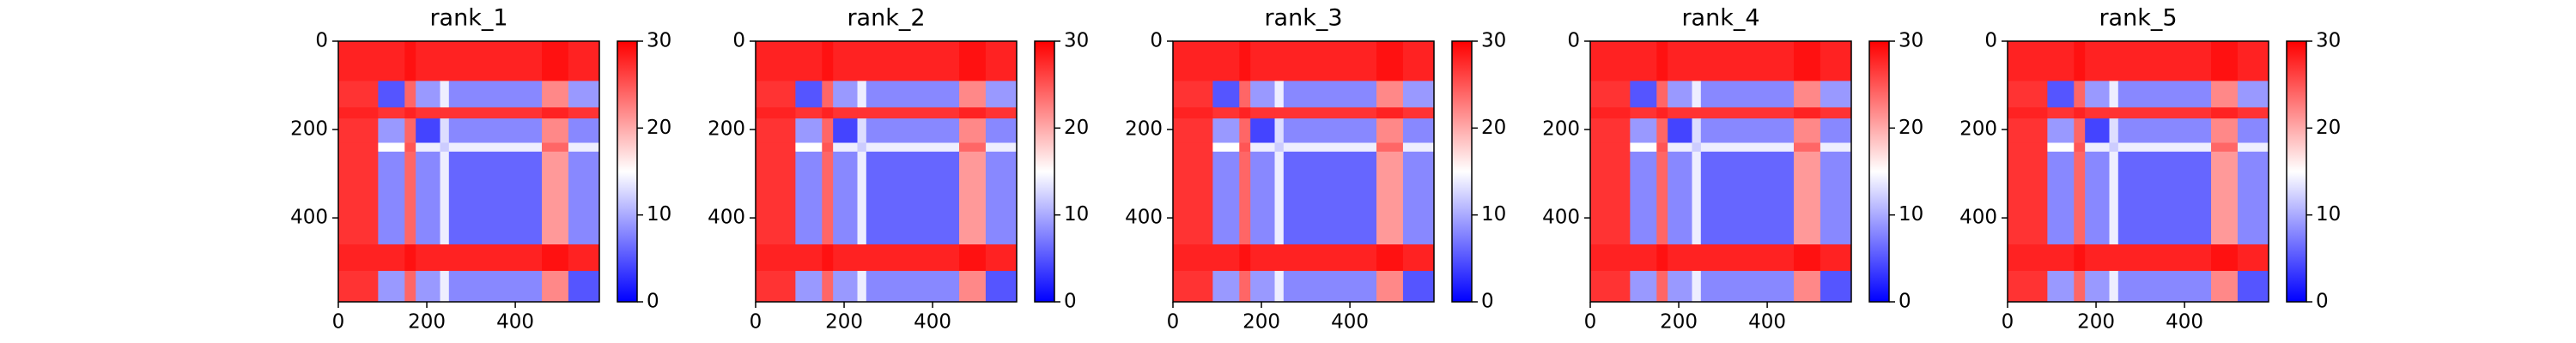 The image size is (2576, 343). Describe the element at coordinates (1978, 218) in the screenshot. I see `y-tick-label: 400` at that location.